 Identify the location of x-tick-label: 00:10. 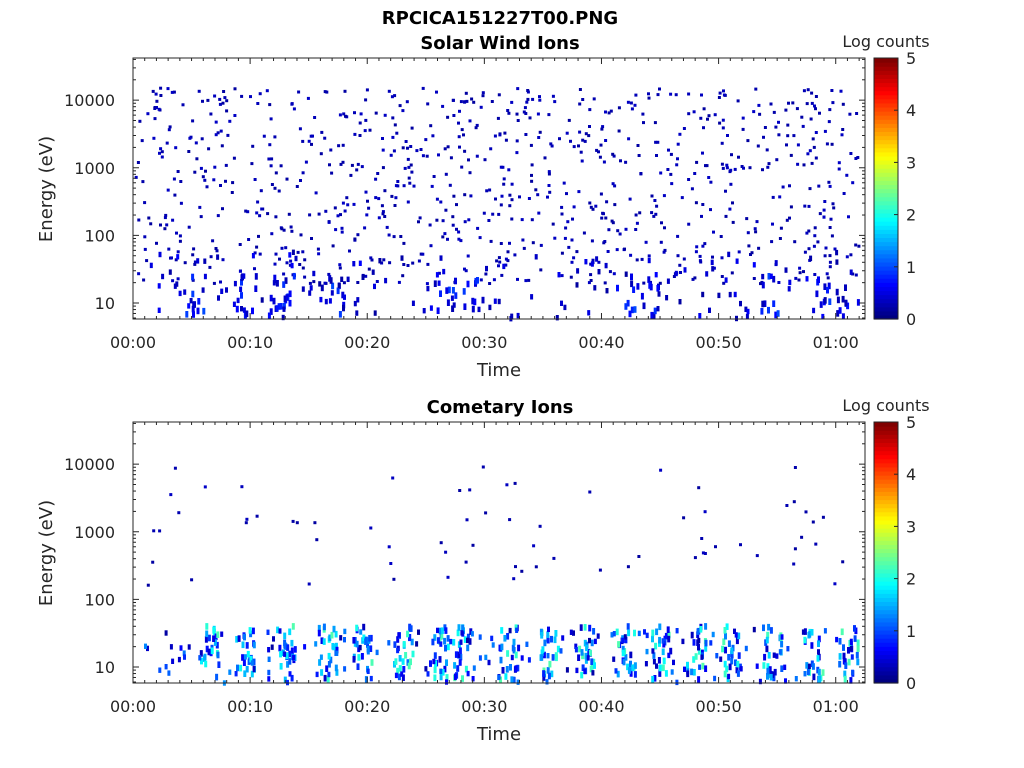
(250, 706).